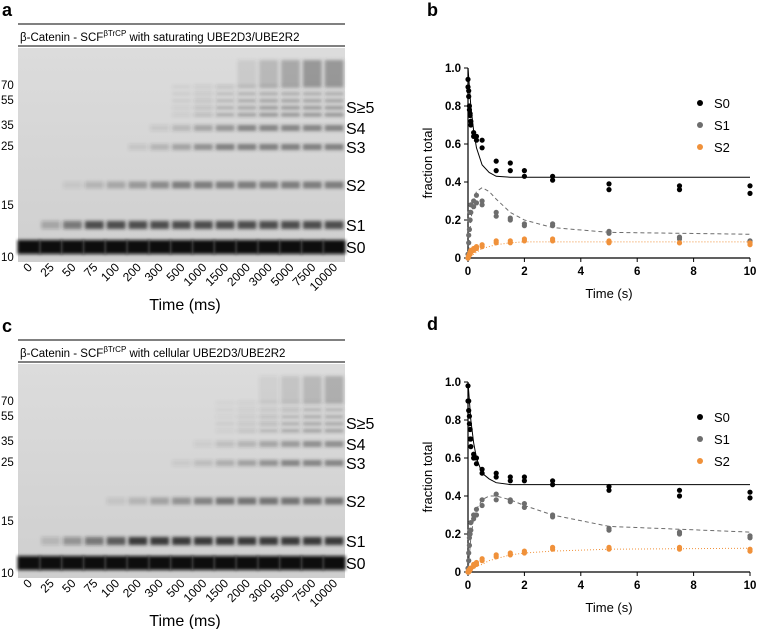 This screenshot has width=764, height=629. I want to click on fit-curve, so click(608, 122).